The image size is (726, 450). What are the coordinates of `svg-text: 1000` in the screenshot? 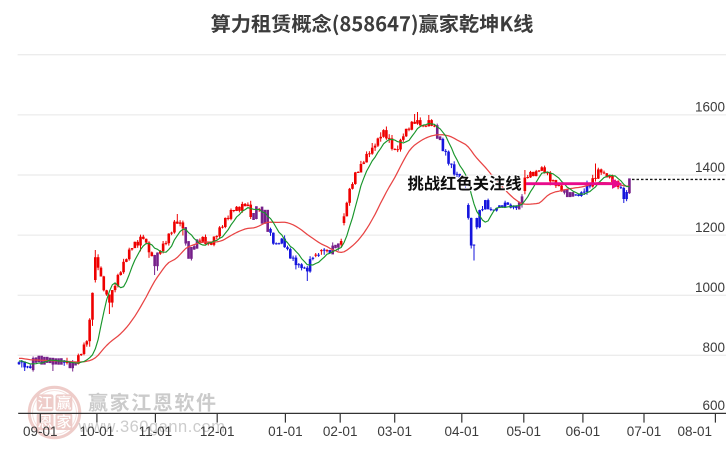 It's located at (710, 287).